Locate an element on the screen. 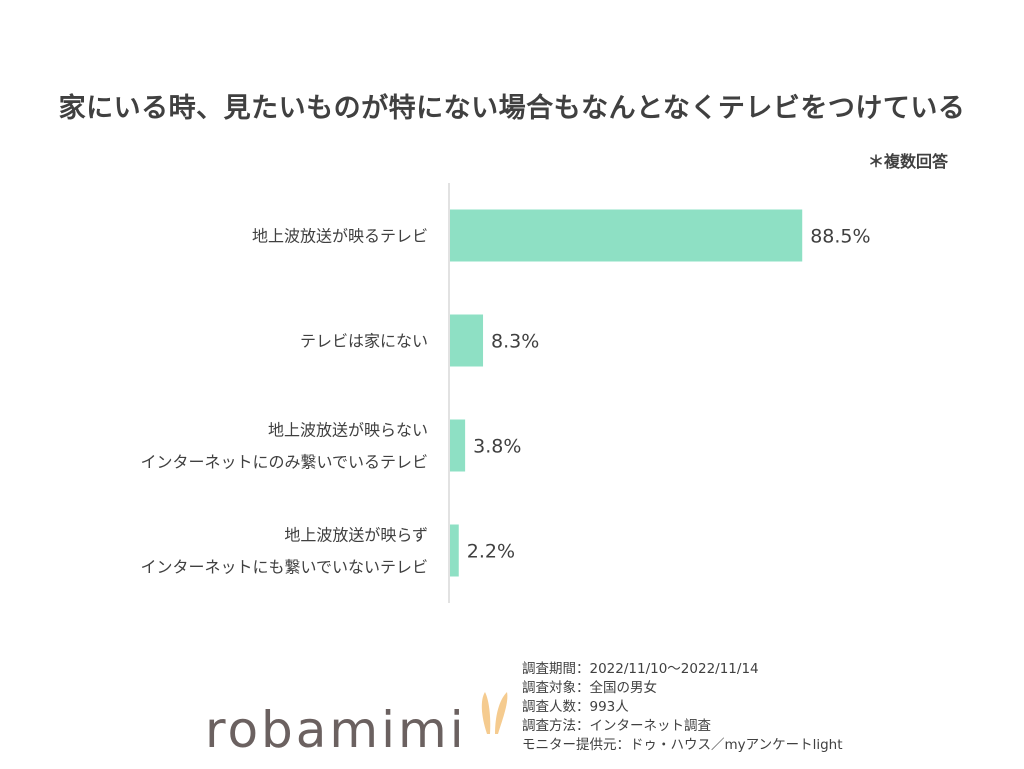  value-label-0: 88.5% is located at coordinates (840, 237).